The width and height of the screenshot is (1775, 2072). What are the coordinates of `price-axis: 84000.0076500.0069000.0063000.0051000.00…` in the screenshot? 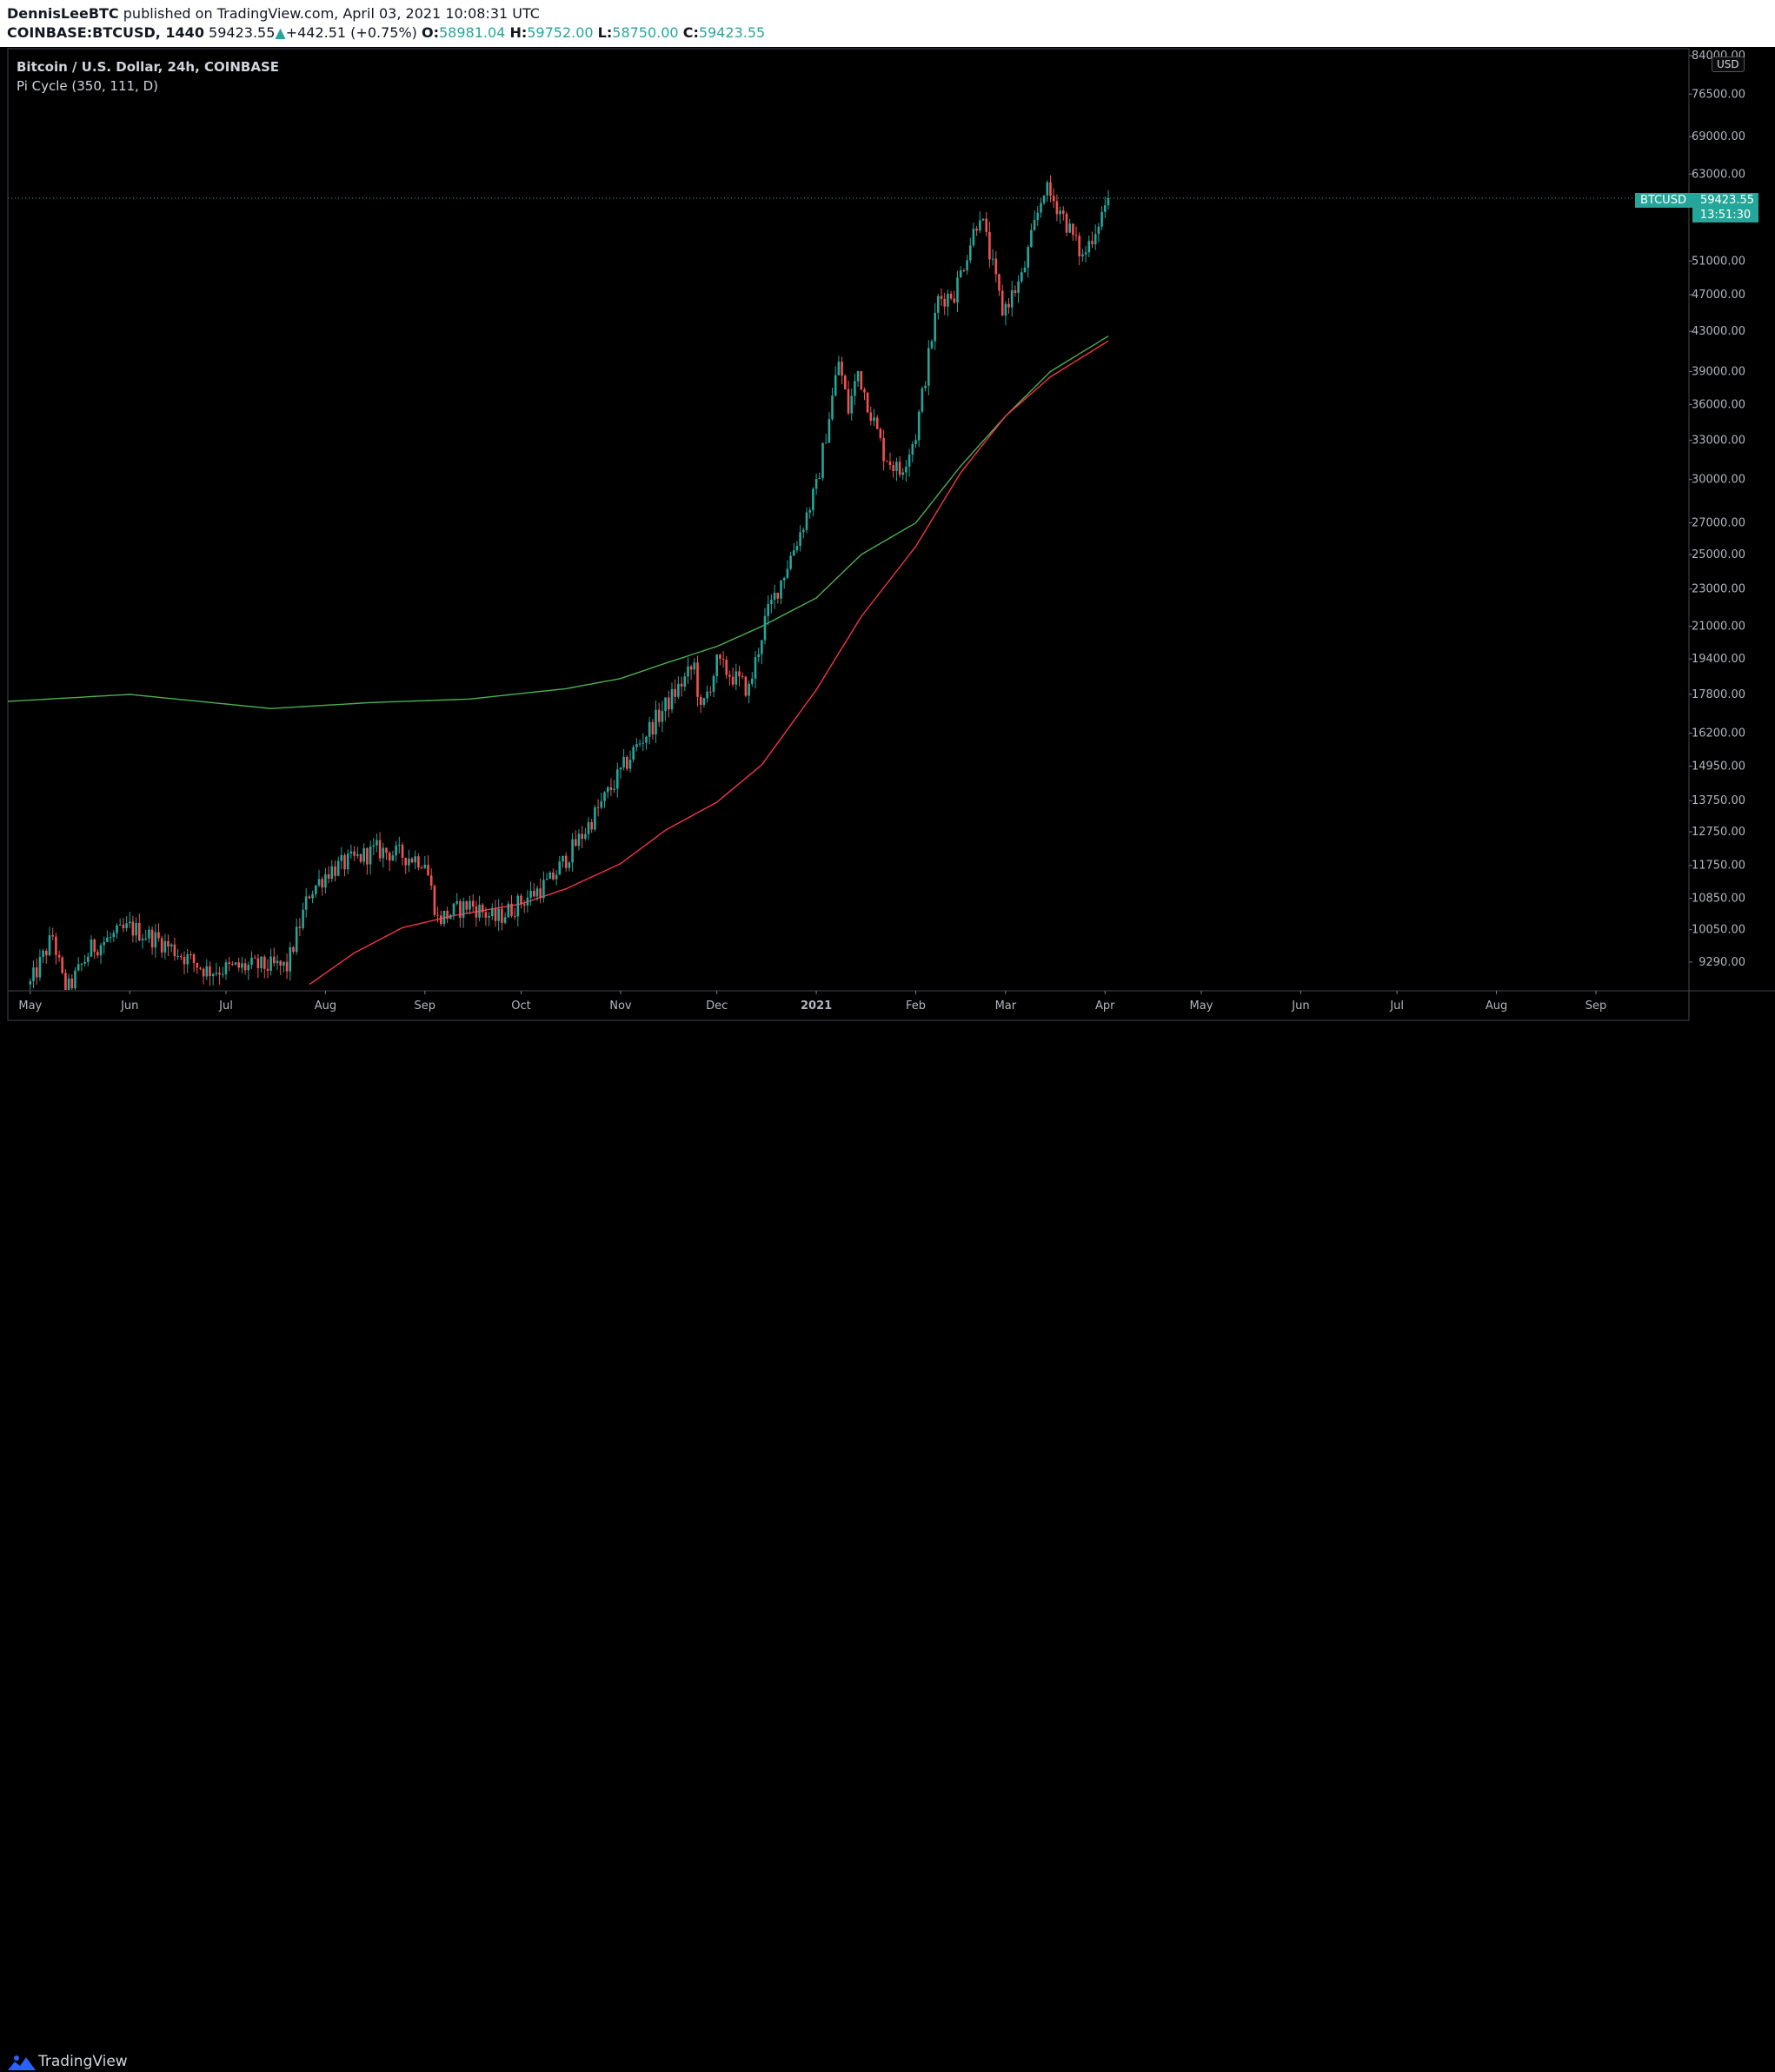 It's located at (1717, 509).